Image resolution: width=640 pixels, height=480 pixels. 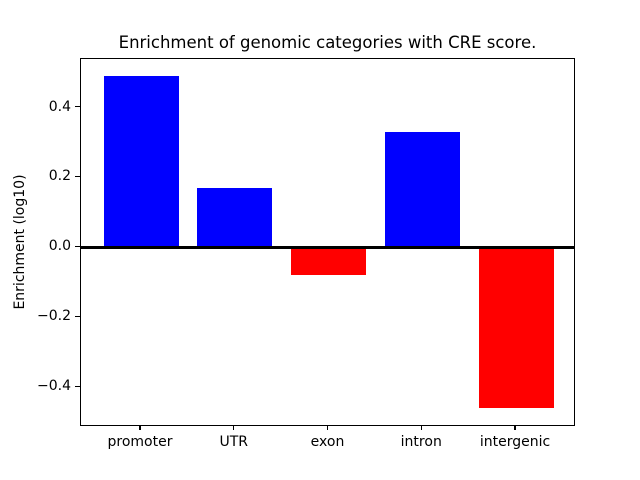 I want to click on x-tick-mark-exon, so click(x=327, y=428).